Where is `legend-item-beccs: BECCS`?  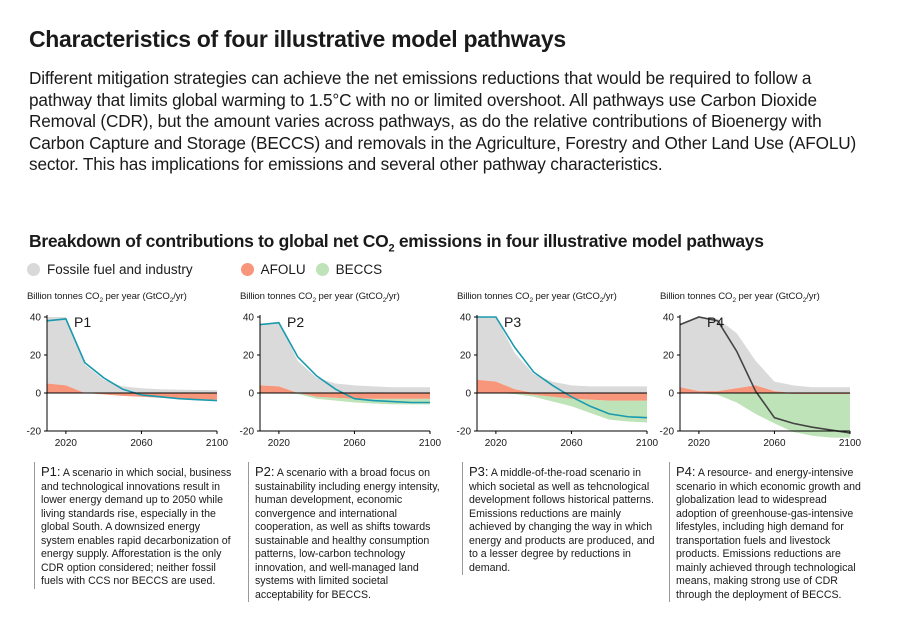 legend-item-beccs: BECCS is located at coordinates (349, 269).